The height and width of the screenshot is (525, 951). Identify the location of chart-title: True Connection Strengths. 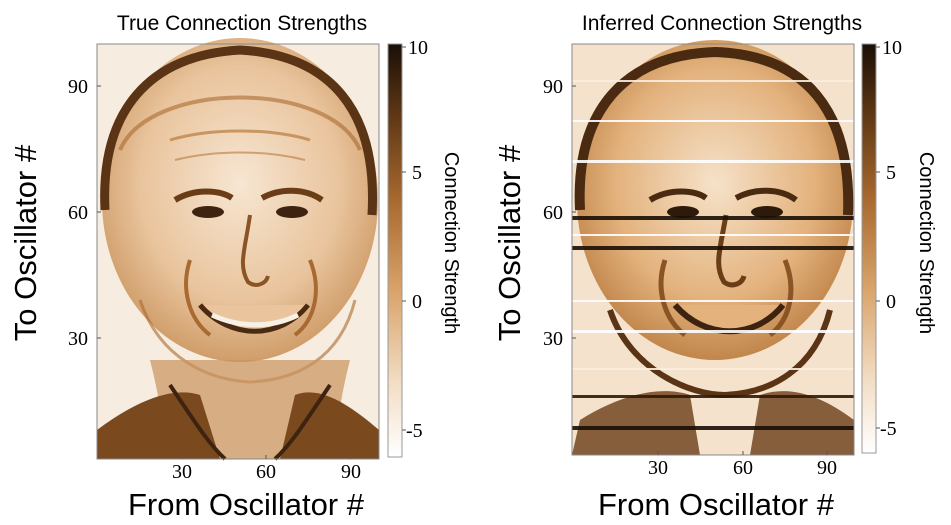
(242, 23).